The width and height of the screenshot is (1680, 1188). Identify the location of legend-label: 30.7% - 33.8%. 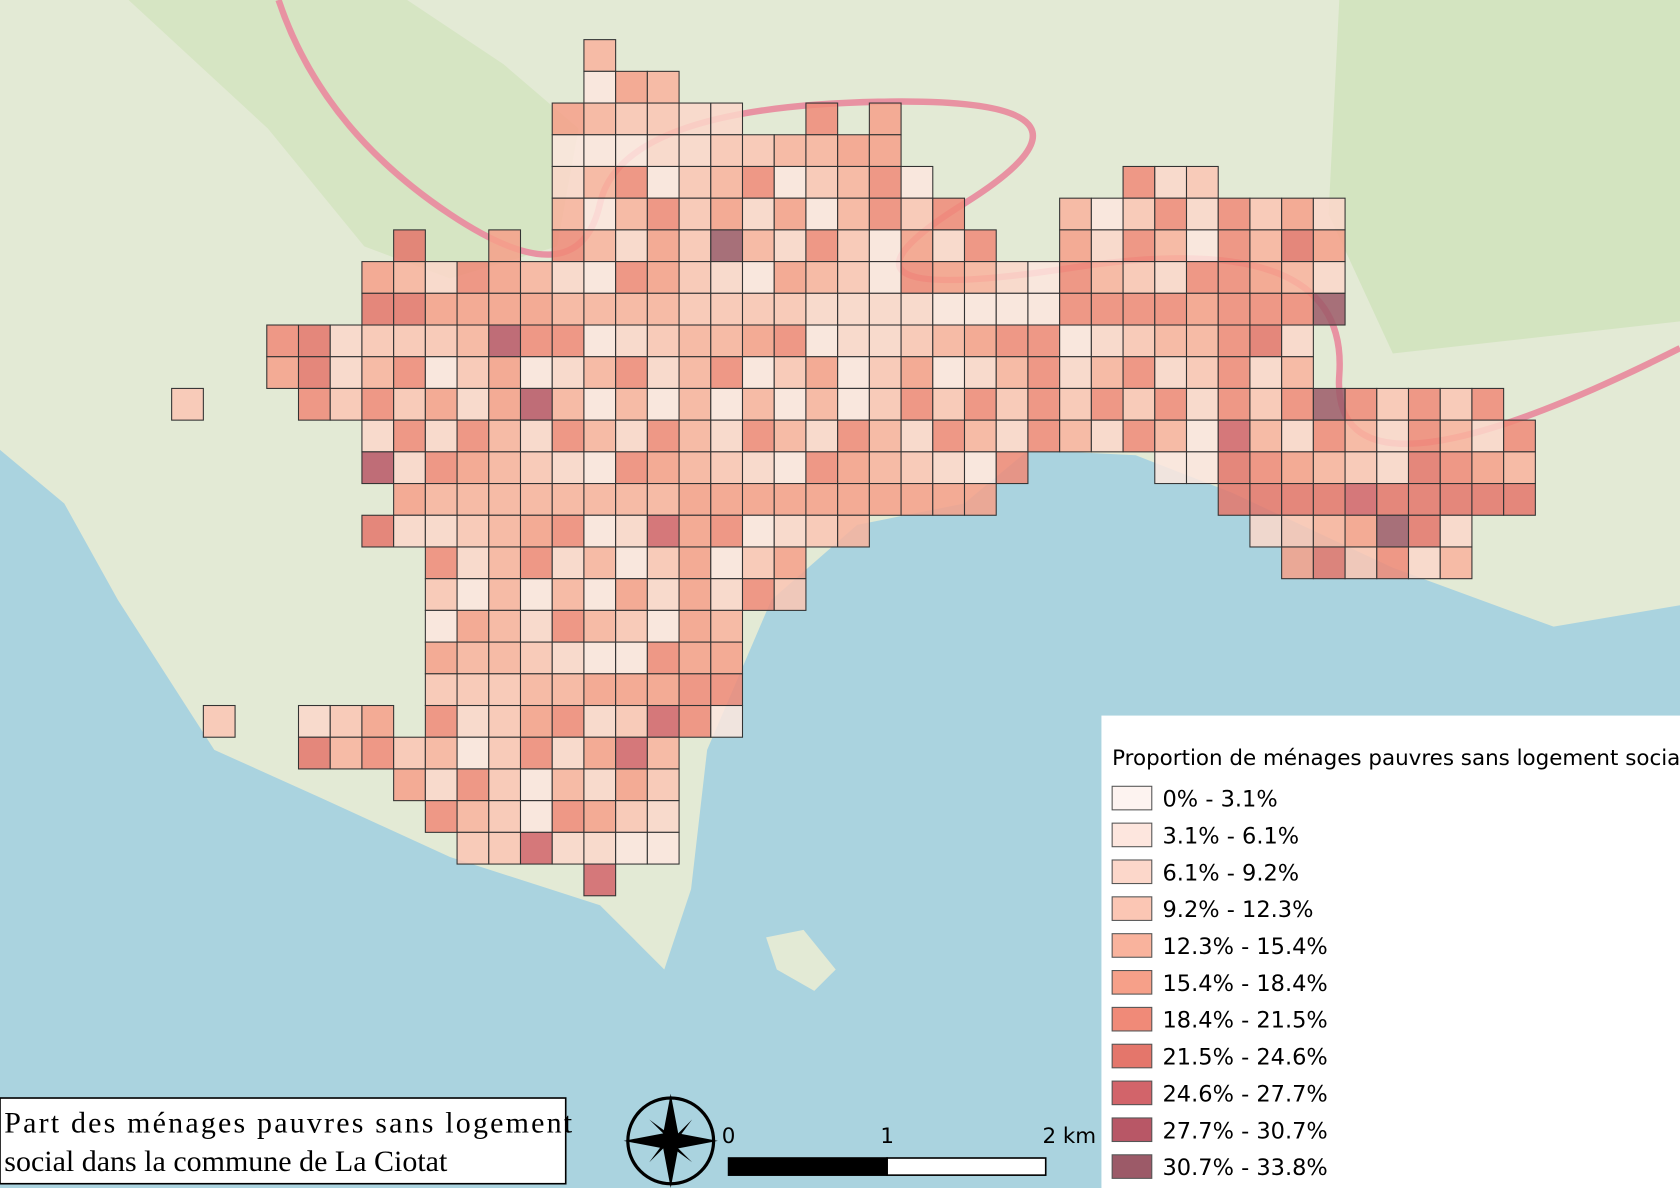
(1245, 1168).